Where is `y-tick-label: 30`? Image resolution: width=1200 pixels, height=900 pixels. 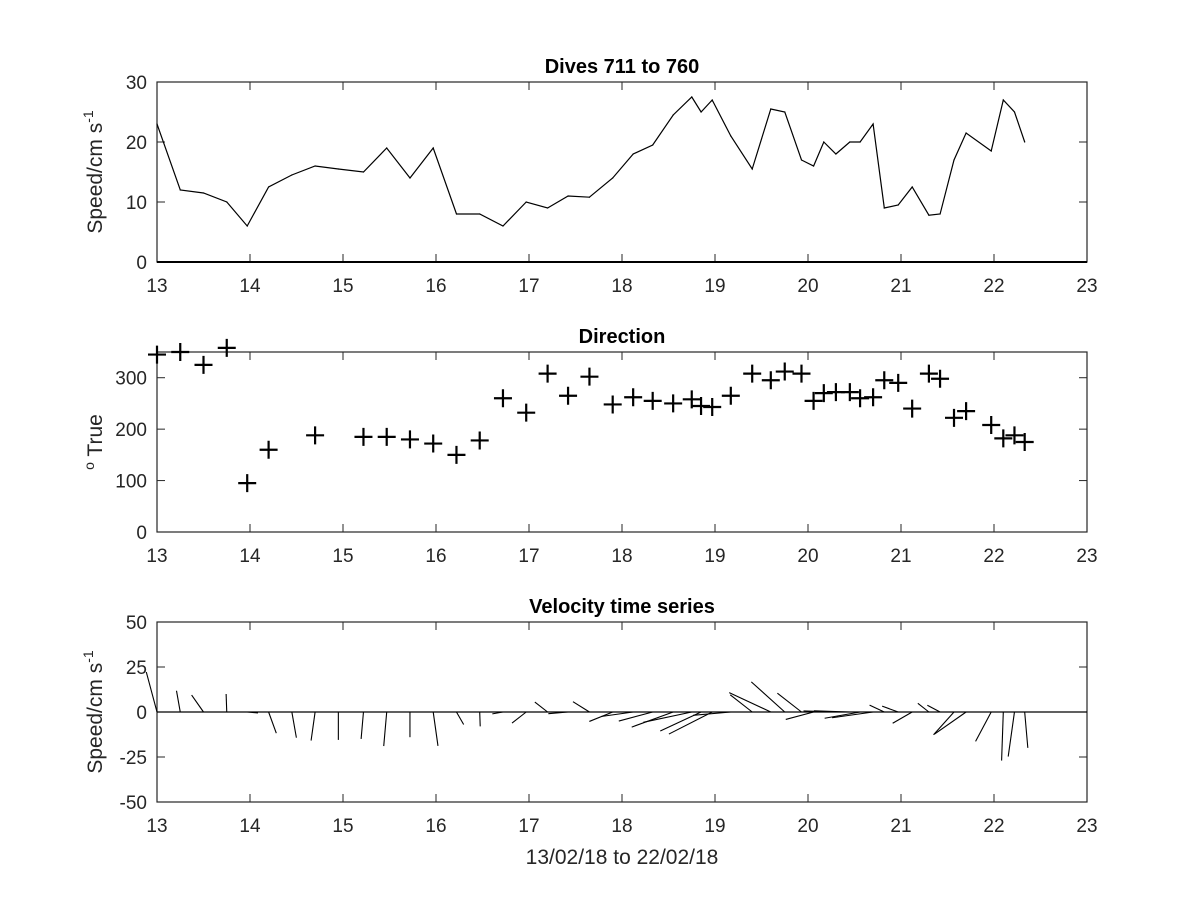
y-tick-label: 30 is located at coordinates (136, 83).